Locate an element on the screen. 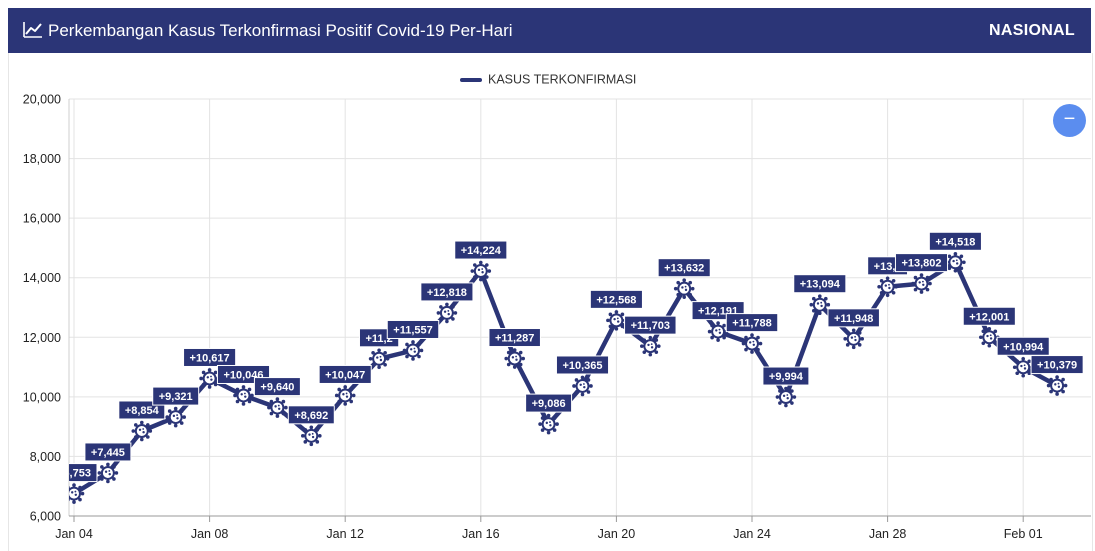 The image size is (1095, 551). data-label-text: +7,445 is located at coordinates (108, 453).